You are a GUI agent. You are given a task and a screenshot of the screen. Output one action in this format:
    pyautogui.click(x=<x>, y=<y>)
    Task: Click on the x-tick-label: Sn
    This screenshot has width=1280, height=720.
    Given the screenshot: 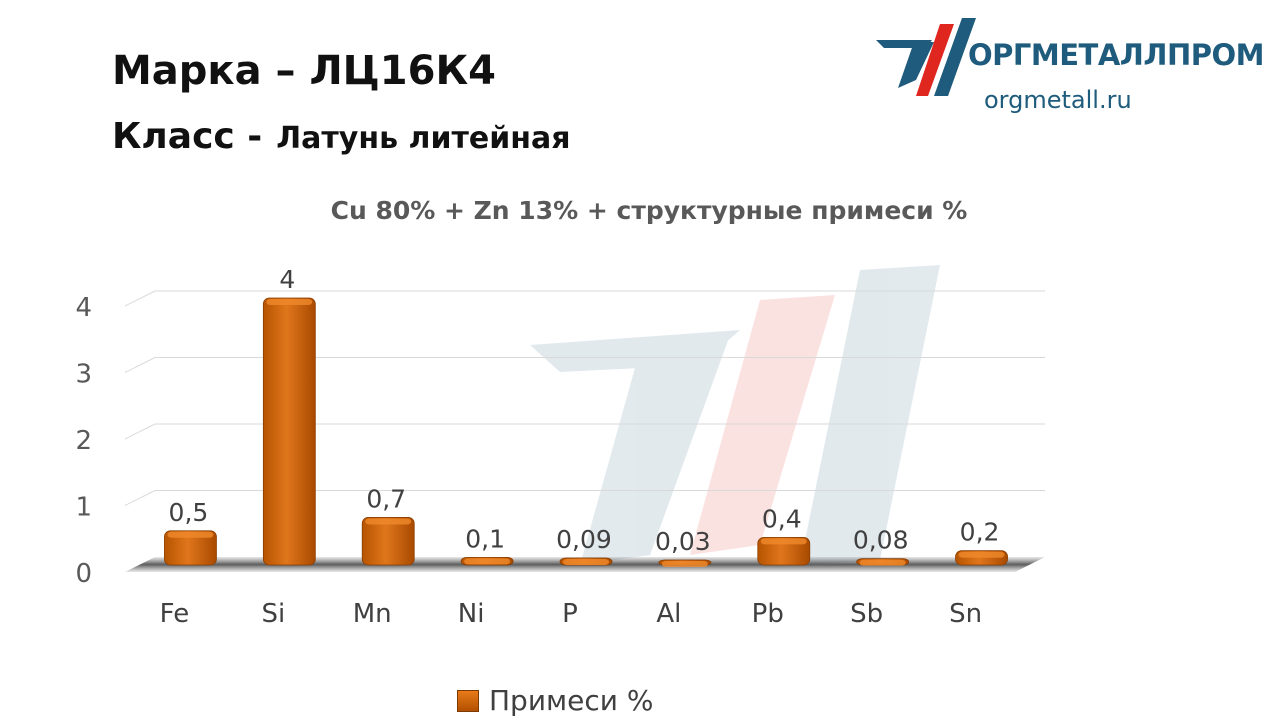 What is the action you would take?
    pyautogui.click(x=965, y=614)
    